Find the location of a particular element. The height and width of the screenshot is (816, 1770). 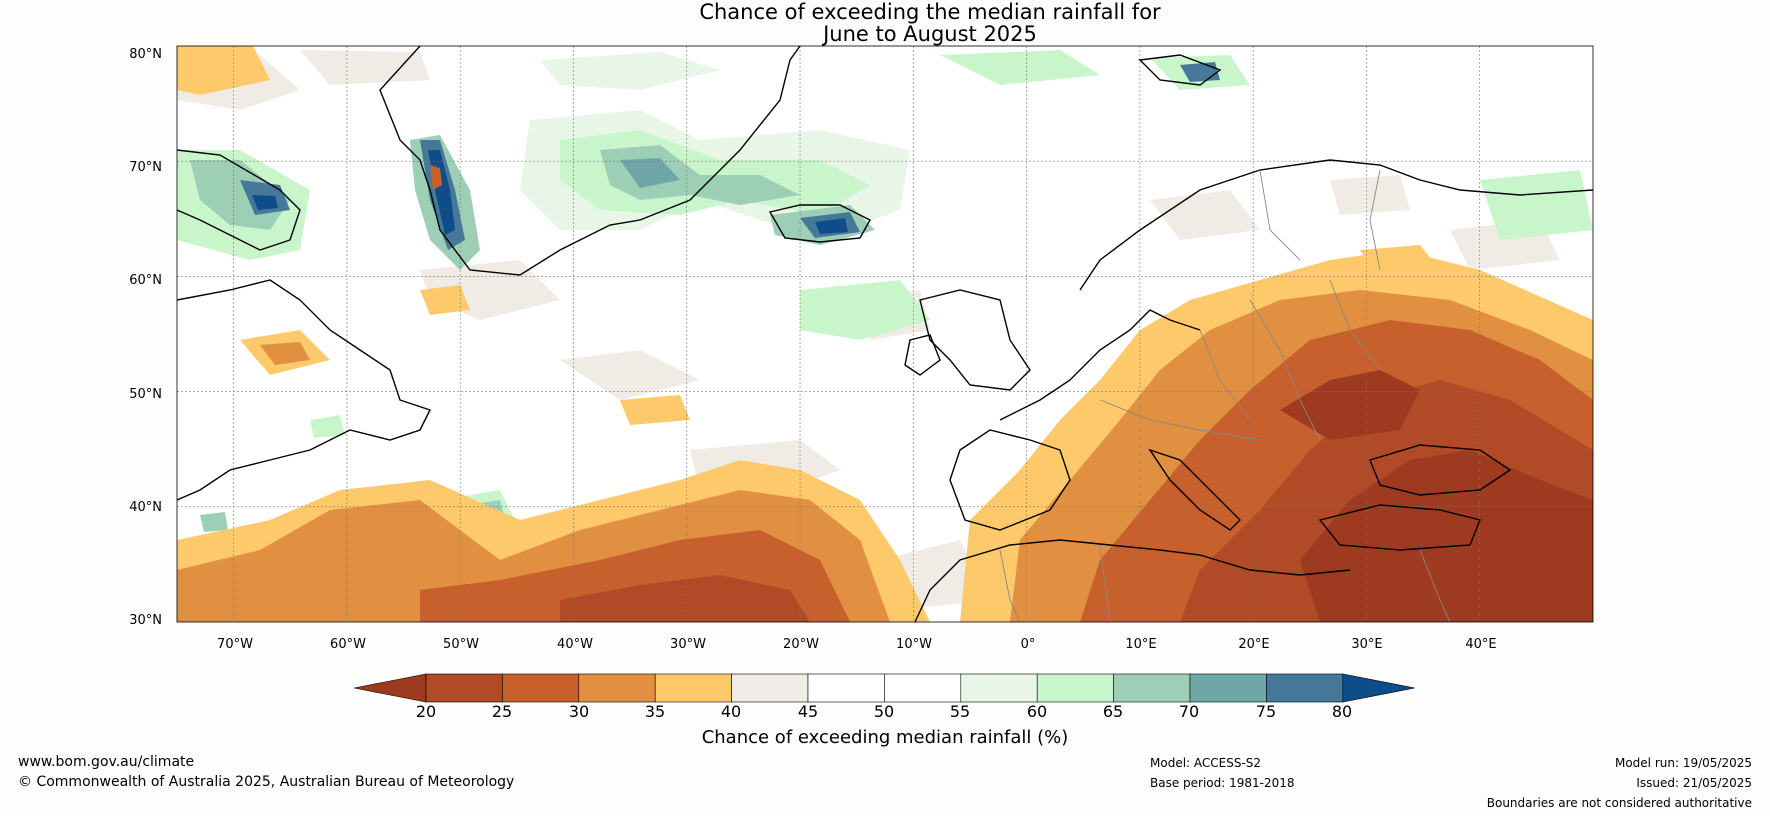

lat-label-60: 60°N is located at coordinates (145, 280).